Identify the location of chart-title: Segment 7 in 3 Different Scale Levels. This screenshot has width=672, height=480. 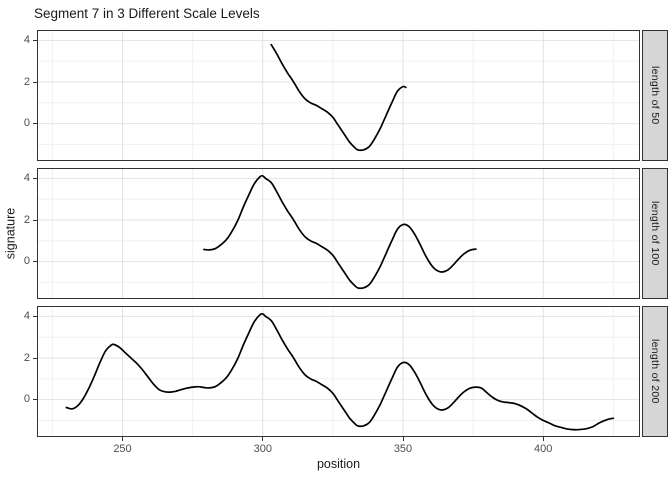
(147, 13).